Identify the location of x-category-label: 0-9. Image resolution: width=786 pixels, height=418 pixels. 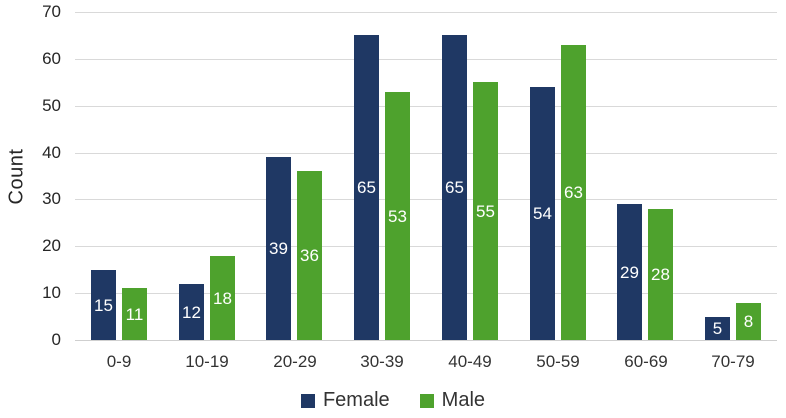
(119, 361).